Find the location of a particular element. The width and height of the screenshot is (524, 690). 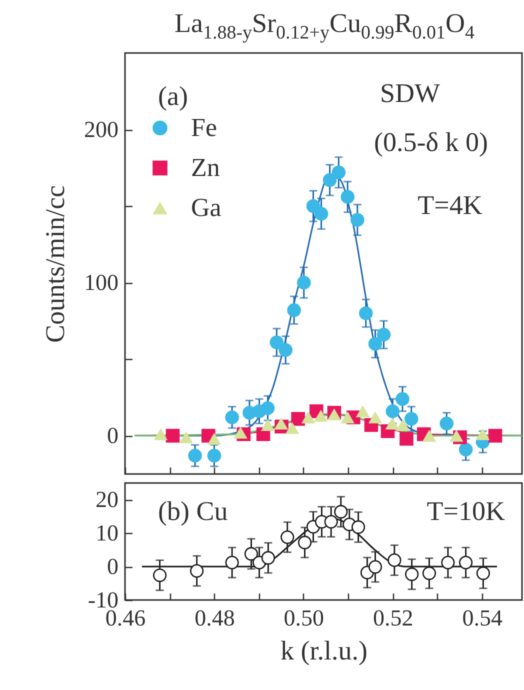

annotation: SDW is located at coordinates (410, 93).